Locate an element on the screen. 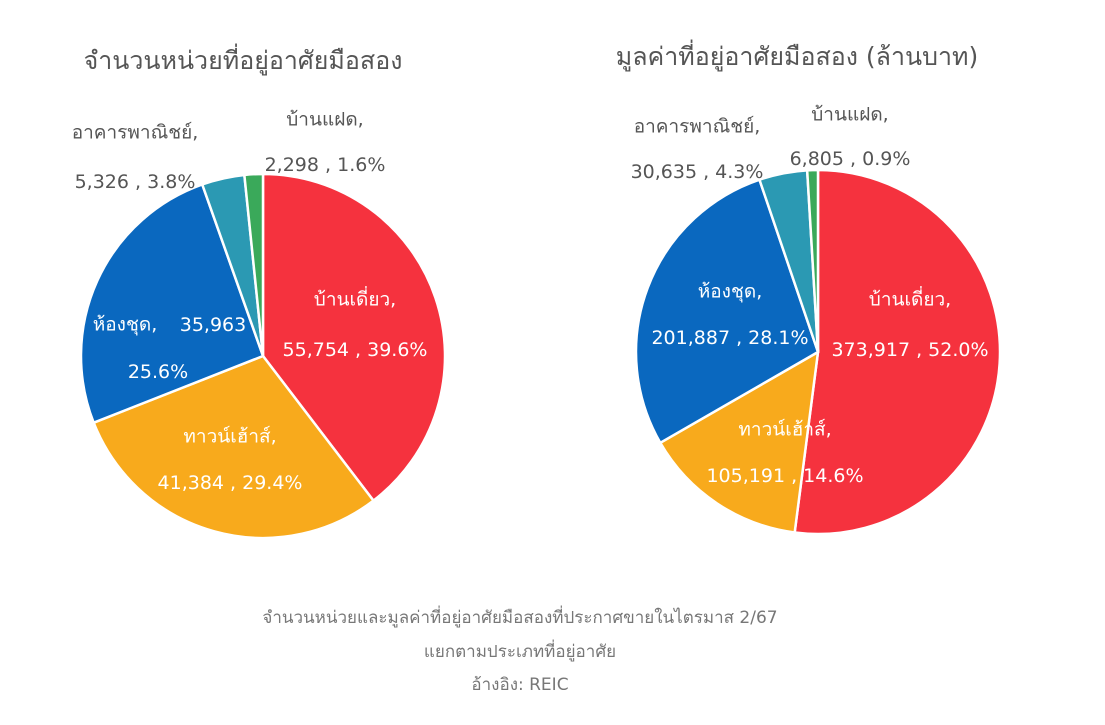 This screenshot has width=1105, height=725. value-label-line: 25.6% is located at coordinates (158, 372).